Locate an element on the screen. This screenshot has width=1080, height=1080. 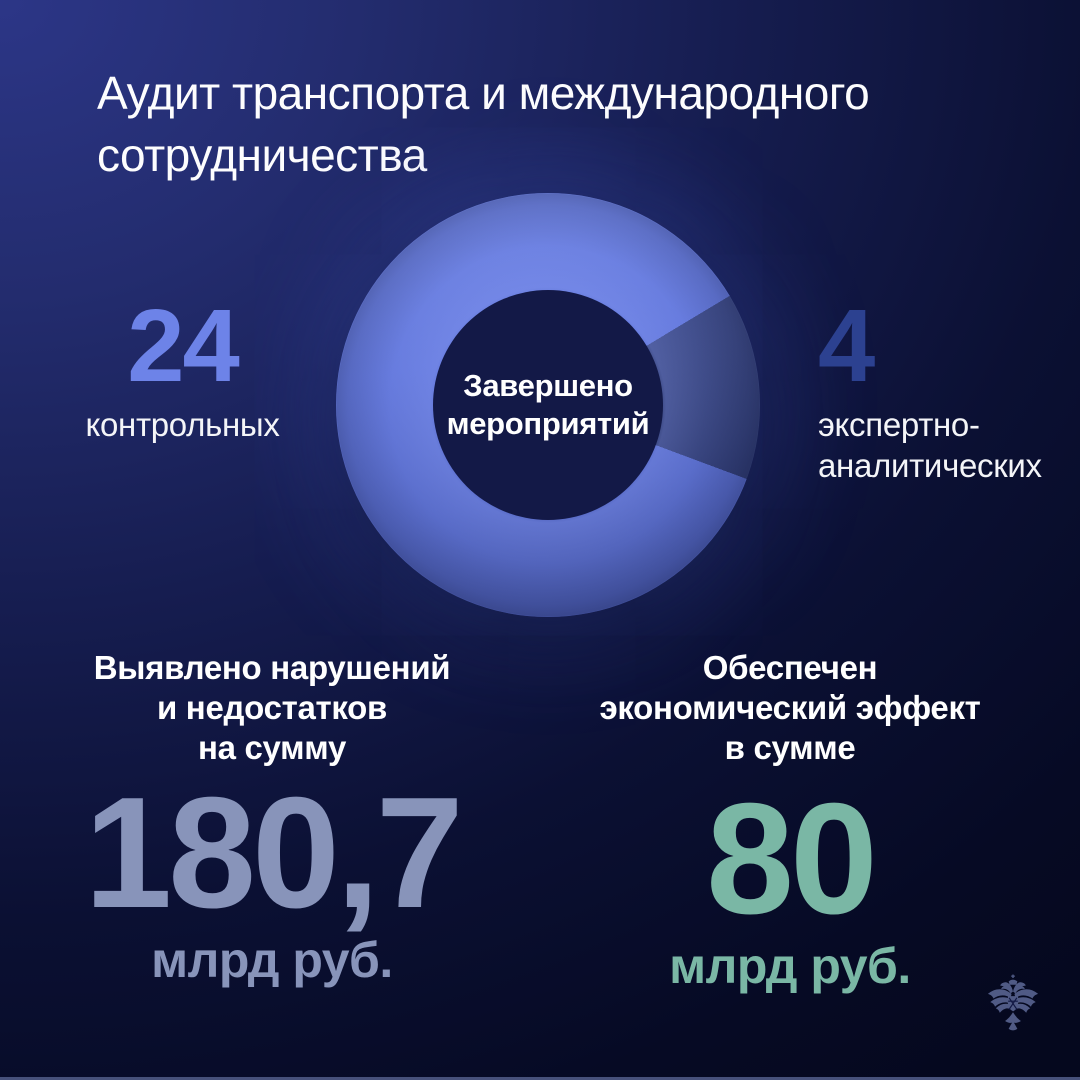
stat-control-value: 24 is located at coordinates (183, 345).